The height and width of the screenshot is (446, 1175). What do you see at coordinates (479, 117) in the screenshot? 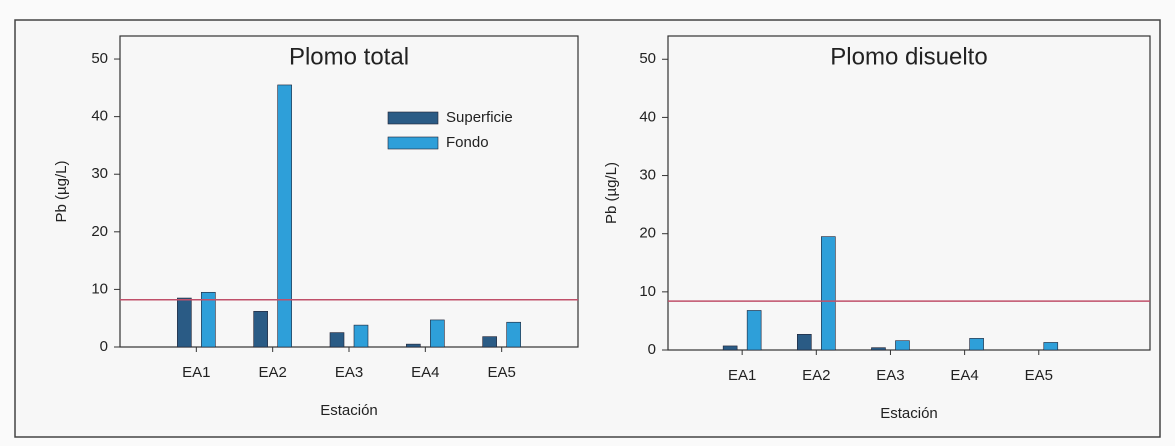
I see `legend-label: Superficie` at bounding box center [479, 117].